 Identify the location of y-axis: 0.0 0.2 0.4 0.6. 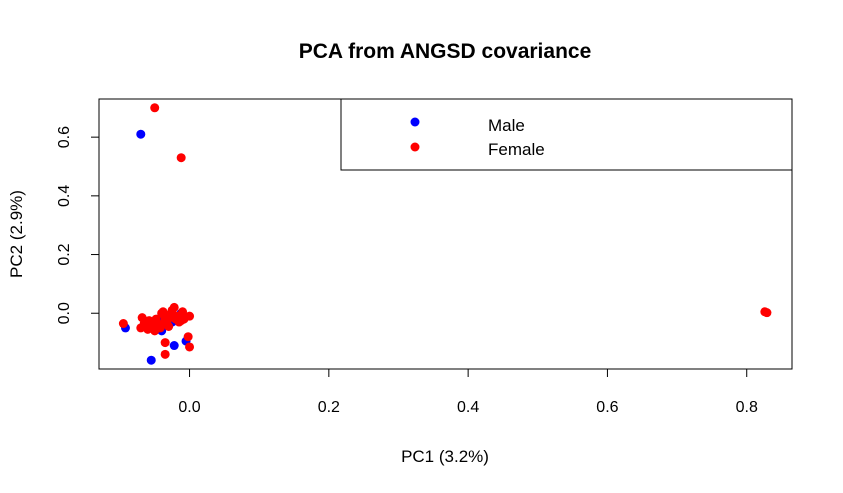
(78, 225).